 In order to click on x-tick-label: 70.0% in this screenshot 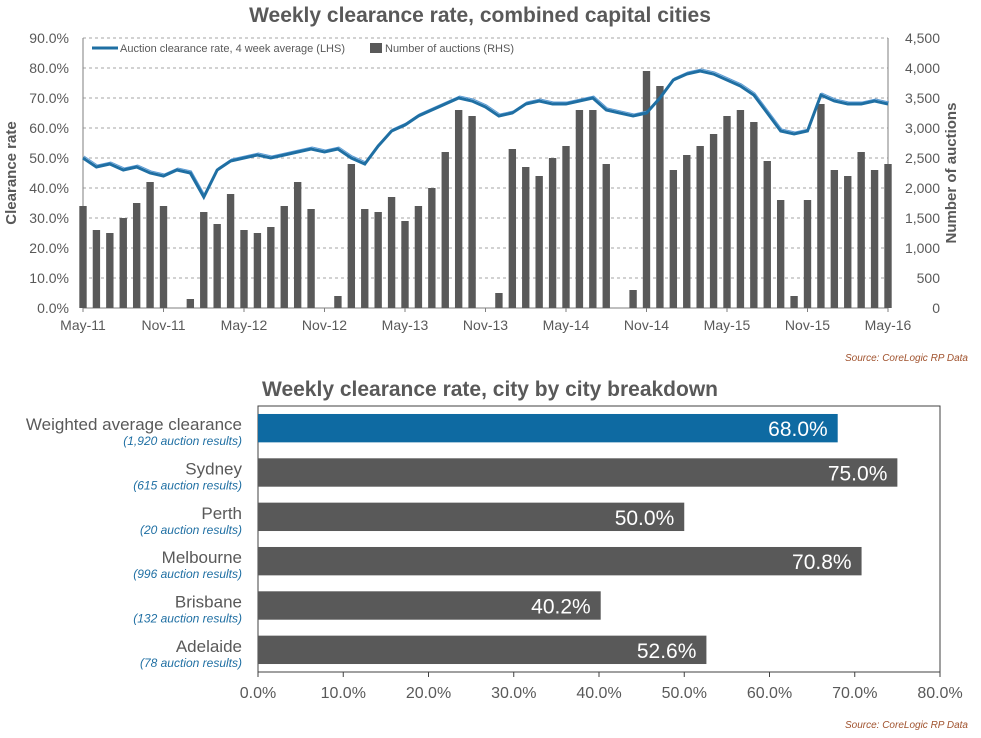, I will do `click(854, 693)`.